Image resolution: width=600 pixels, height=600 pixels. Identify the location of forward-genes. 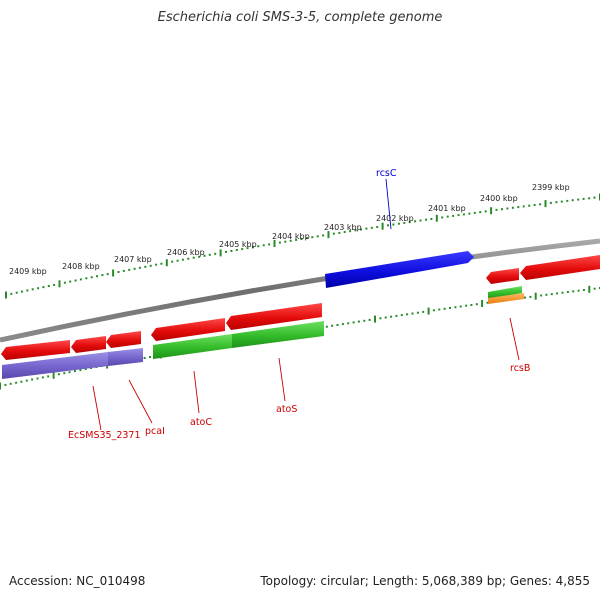
(399, 269).